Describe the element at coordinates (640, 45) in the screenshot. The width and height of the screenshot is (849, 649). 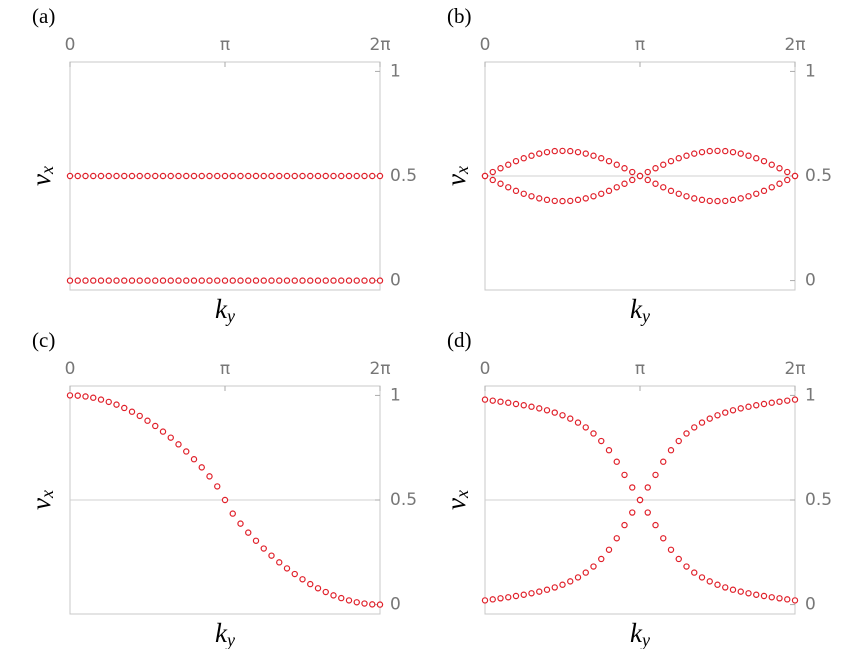
I see `x-tick-label: π` at that location.